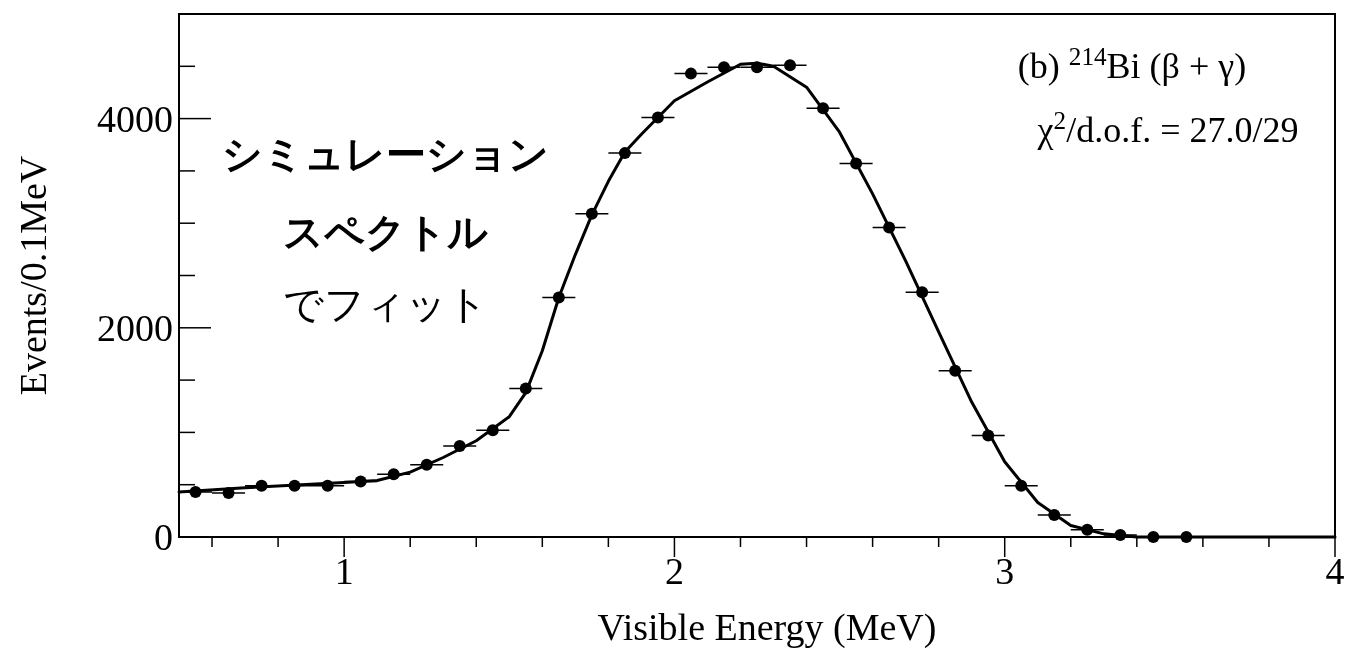 The width and height of the screenshot is (1359, 648). I want to click on x-tick-label: 1, so click(344, 571).